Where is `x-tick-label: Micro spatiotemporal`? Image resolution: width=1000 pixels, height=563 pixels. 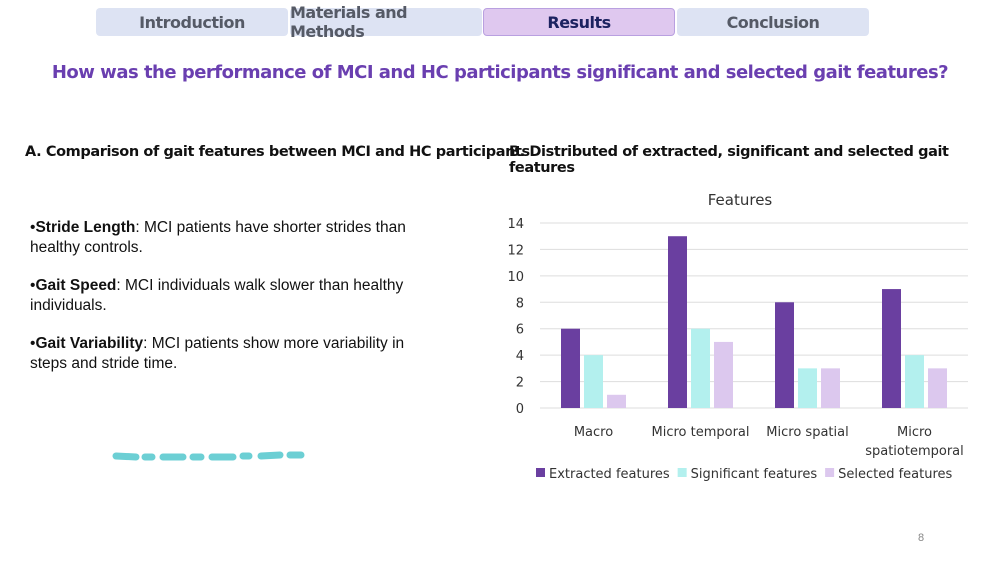 x-tick-label: Micro spatiotemporal is located at coordinates (914, 442).